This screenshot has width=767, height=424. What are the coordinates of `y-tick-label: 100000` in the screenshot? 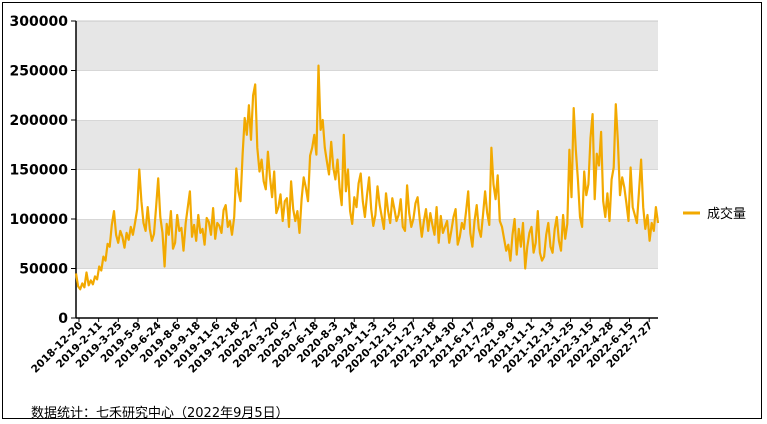 It's located at (39, 220).